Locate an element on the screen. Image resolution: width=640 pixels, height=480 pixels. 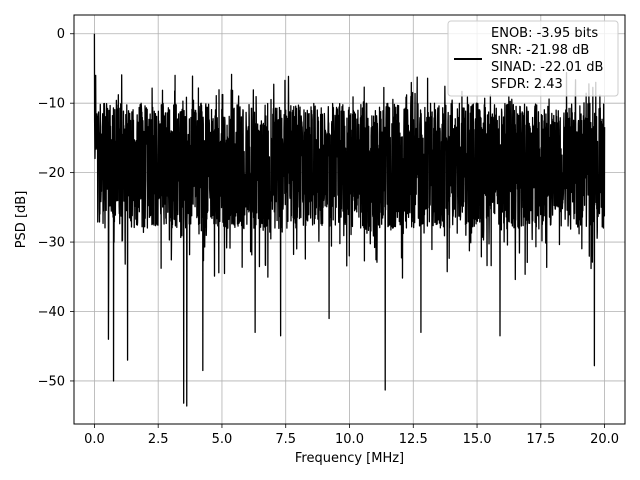
x-tick-label: 17.5 is located at coordinates (540, 439).